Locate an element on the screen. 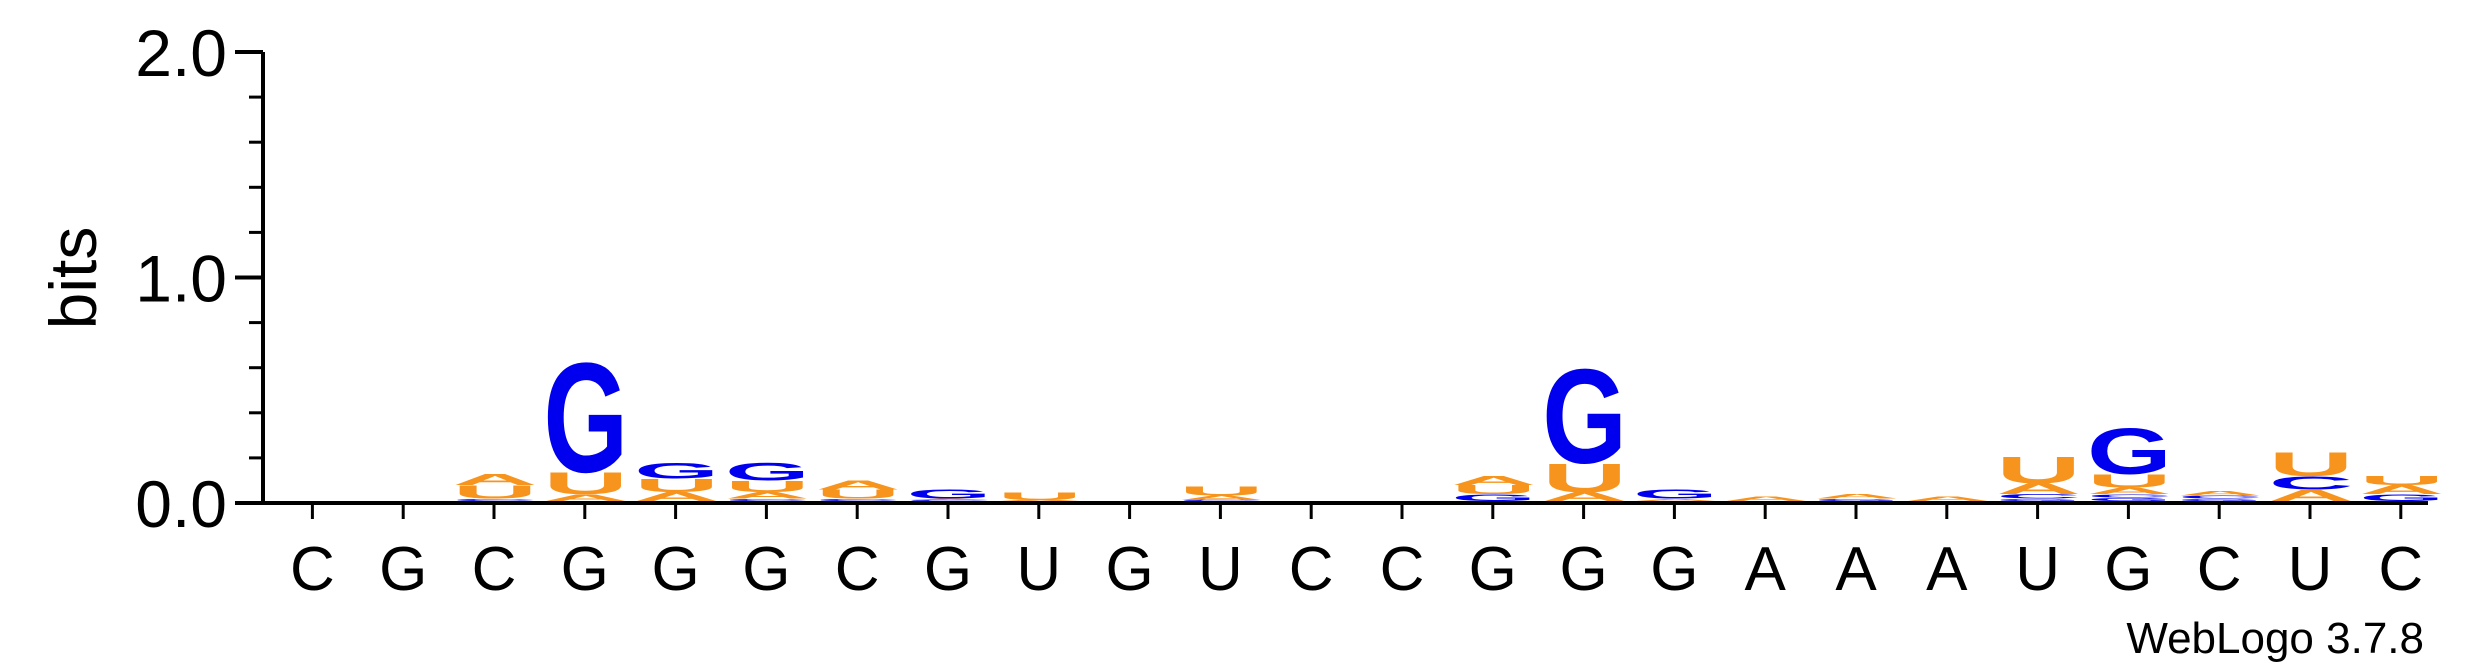 The height and width of the screenshot is (667, 2475). y-tick-labels: 0.0 1.0 2.0 is located at coordinates (199, 278).